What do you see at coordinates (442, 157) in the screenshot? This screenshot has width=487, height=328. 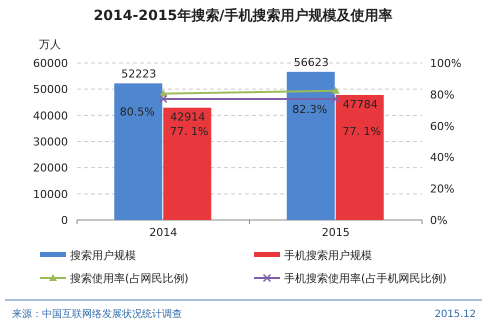 I see `y2-tick-label: 40%` at bounding box center [442, 157].